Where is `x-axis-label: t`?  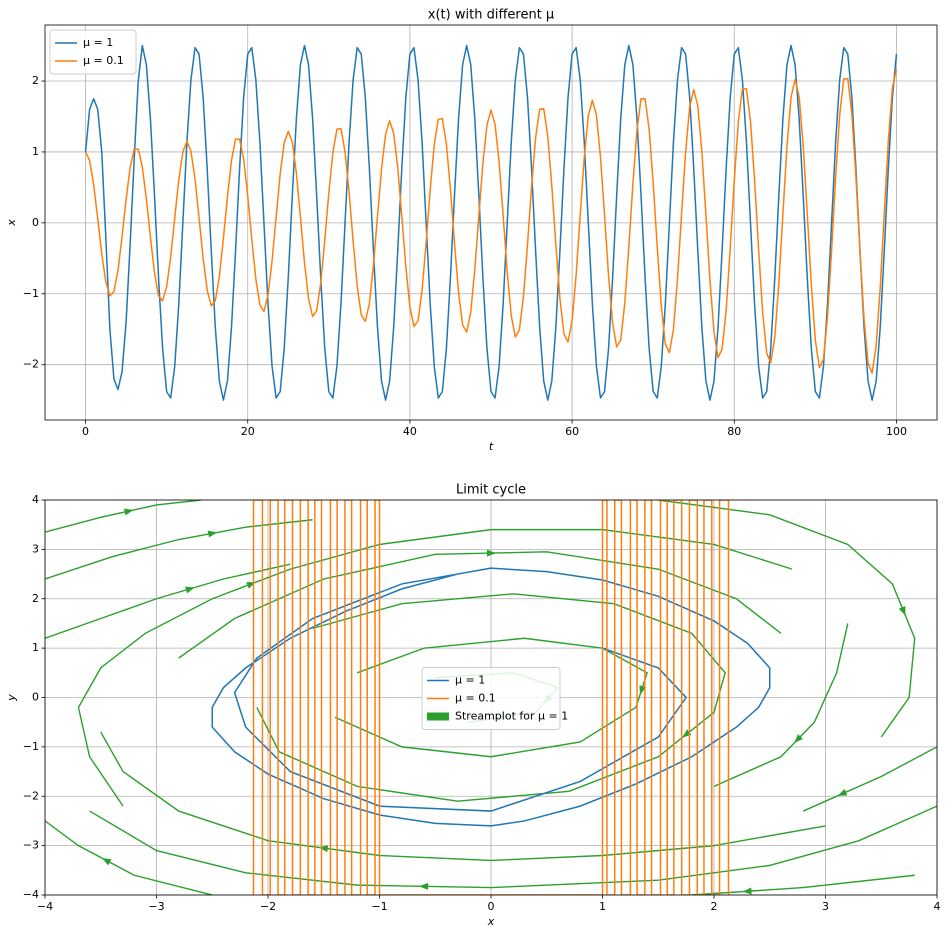 x-axis-label: t is located at coordinates (491, 446).